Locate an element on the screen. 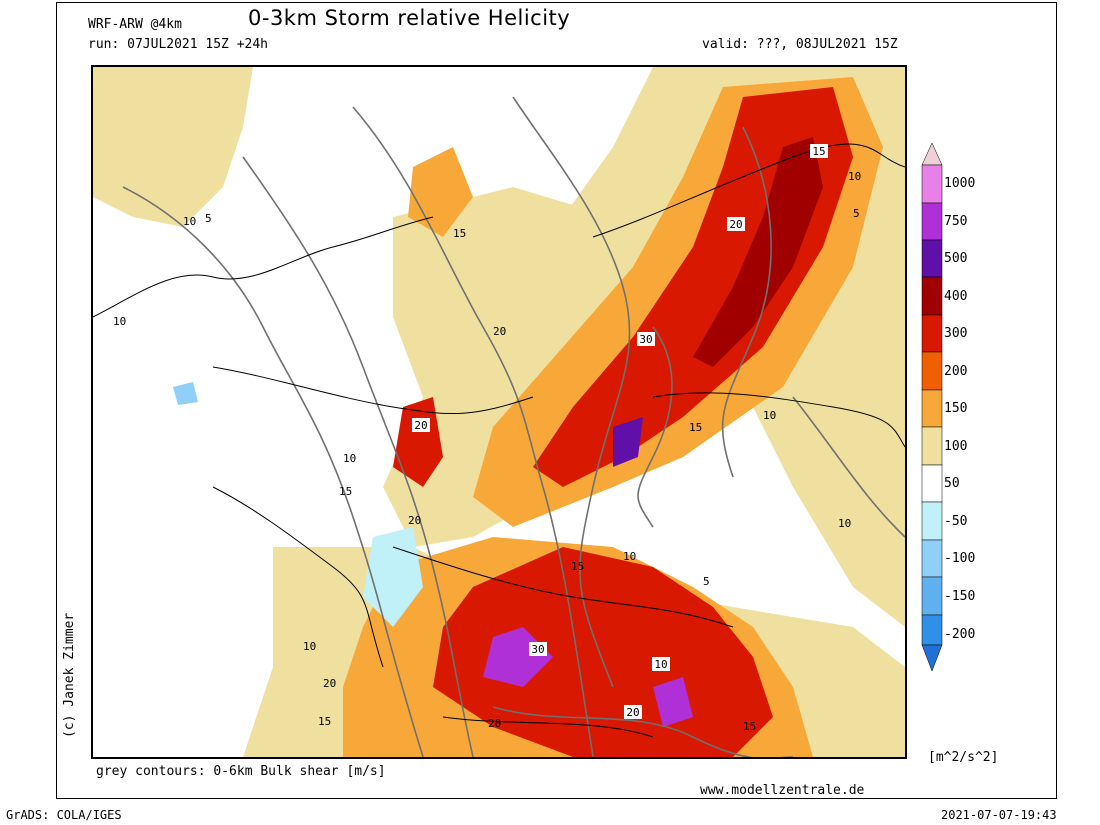 The image size is (1100, 825). svg-text: 15 is located at coordinates (818, 151).